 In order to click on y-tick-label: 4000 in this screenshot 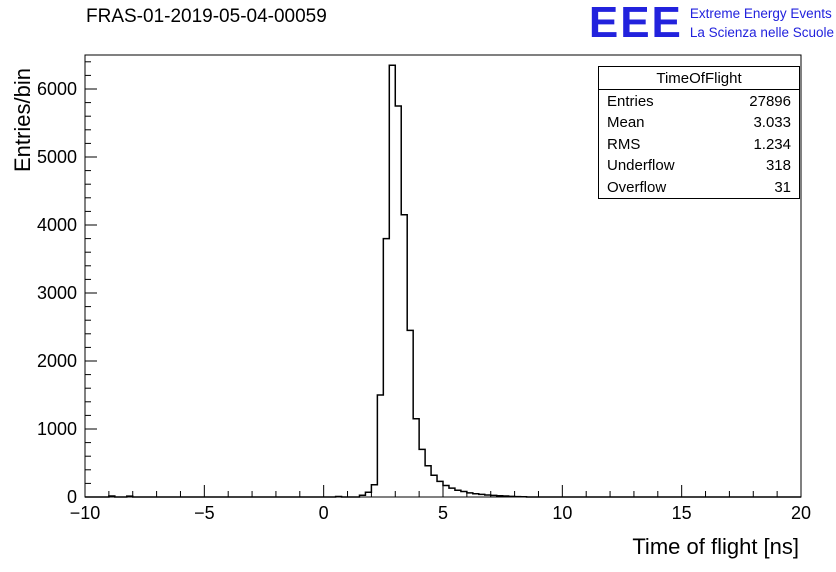, I will do `click(57, 225)`.